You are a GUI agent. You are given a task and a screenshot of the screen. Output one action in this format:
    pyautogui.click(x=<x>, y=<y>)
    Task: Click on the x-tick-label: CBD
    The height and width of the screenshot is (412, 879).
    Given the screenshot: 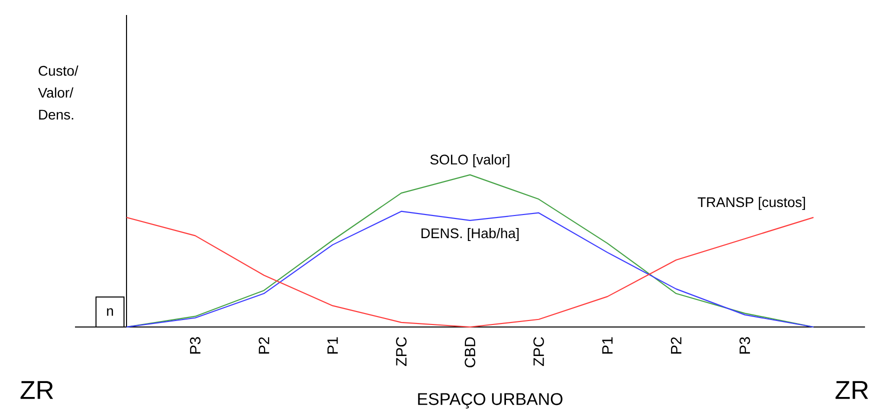 What is the action you would take?
    pyautogui.click(x=470, y=352)
    